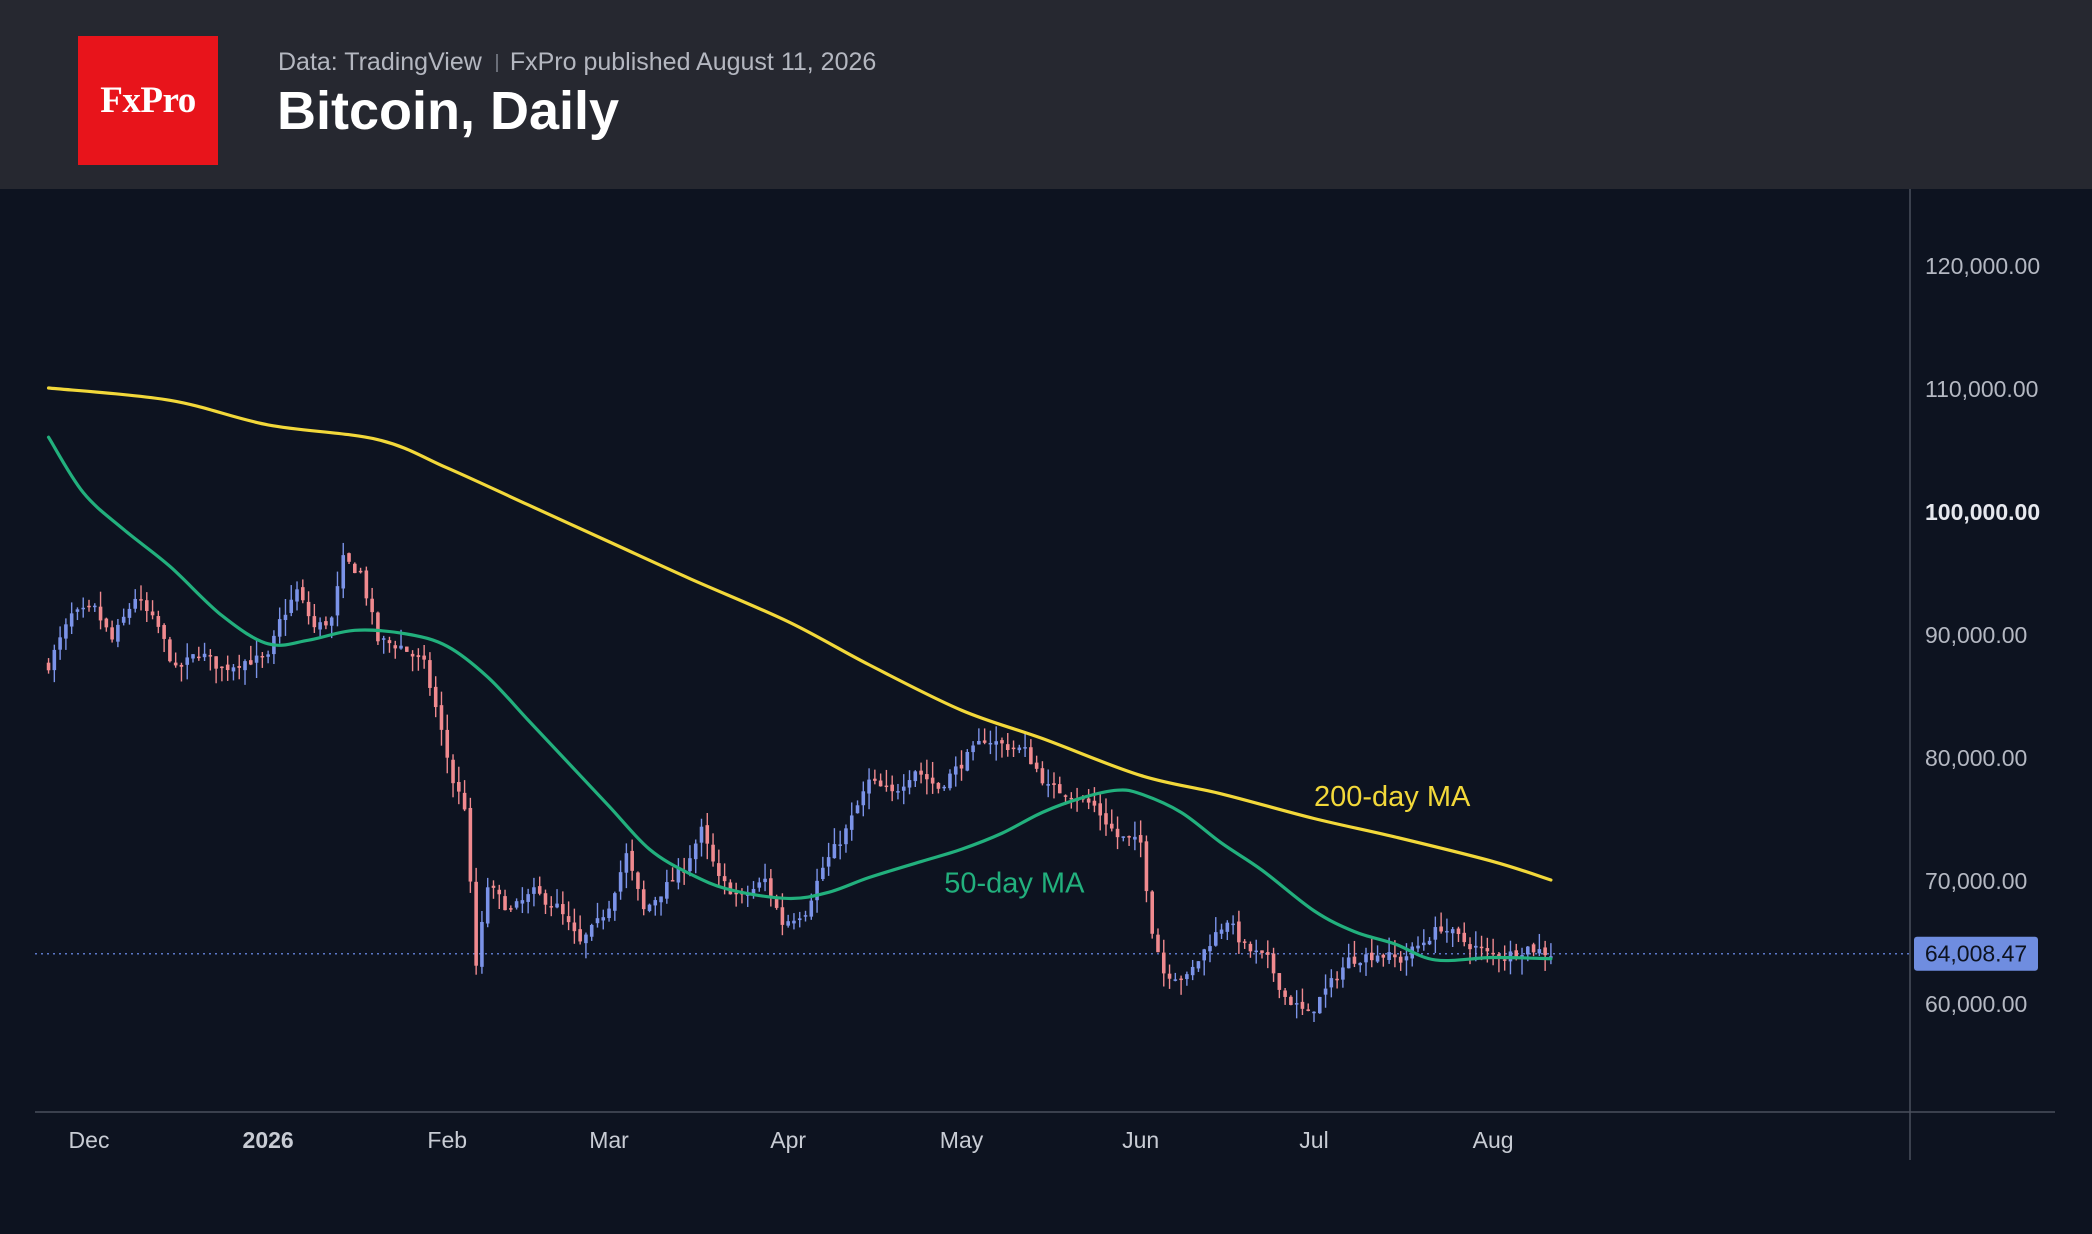 The width and height of the screenshot is (2092, 1234). Describe the element at coordinates (1392, 797) in the screenshot. I see `series-annotation: 200-day MA` at that location.